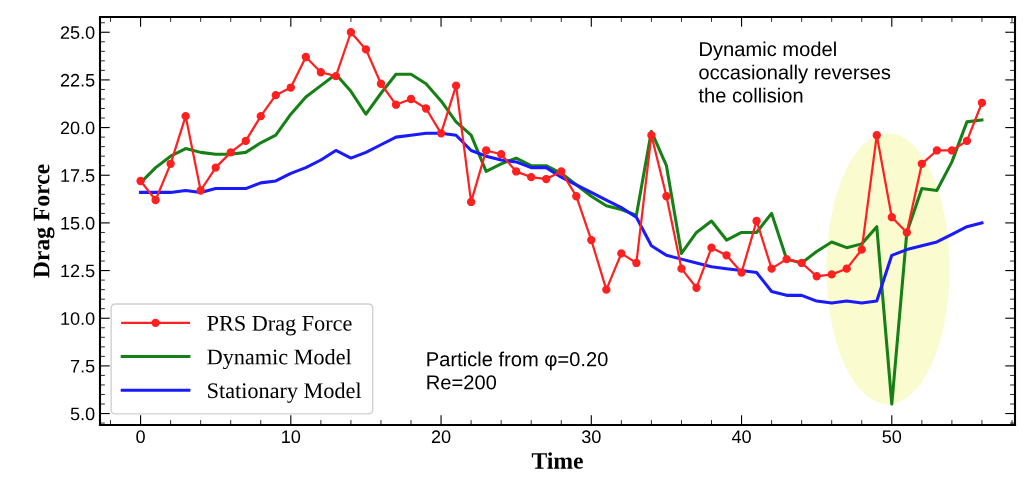 The width and height of the screenshot is (1025, 490). What do you see at coordinates (78, 318) in the screenshot?
I see `y-tick-label: 10.0` at bounding box center [78, 318].